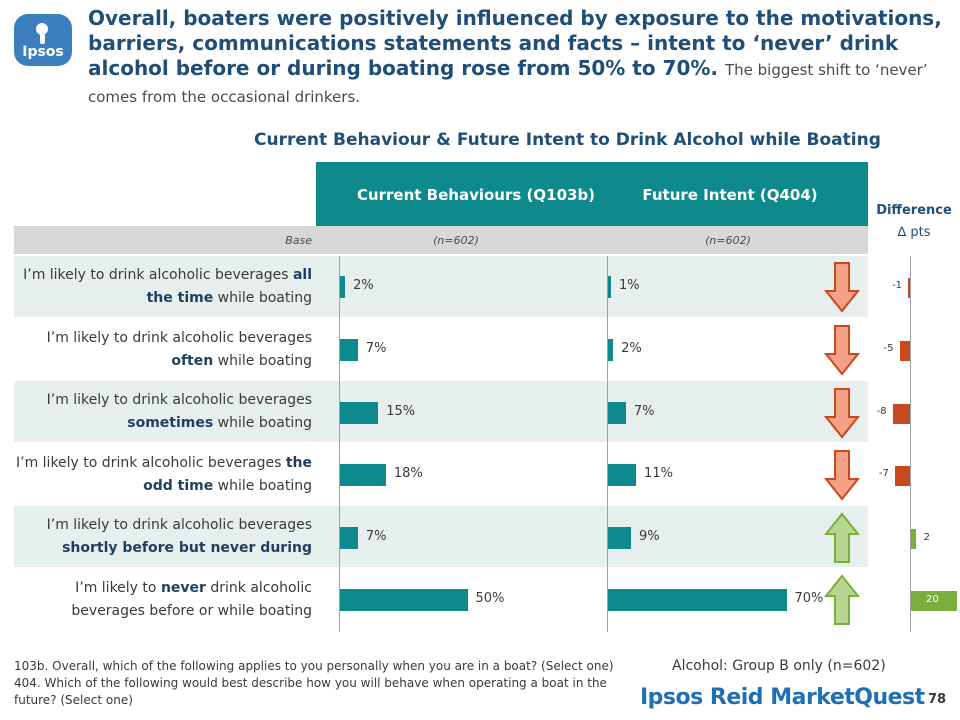 The height and width of the screenshot is (720, 960). What do you see at coordinates (914, 232) in the screenshot?
I see `difference-unit: ∆ pts` at bounding box center [914, 232].